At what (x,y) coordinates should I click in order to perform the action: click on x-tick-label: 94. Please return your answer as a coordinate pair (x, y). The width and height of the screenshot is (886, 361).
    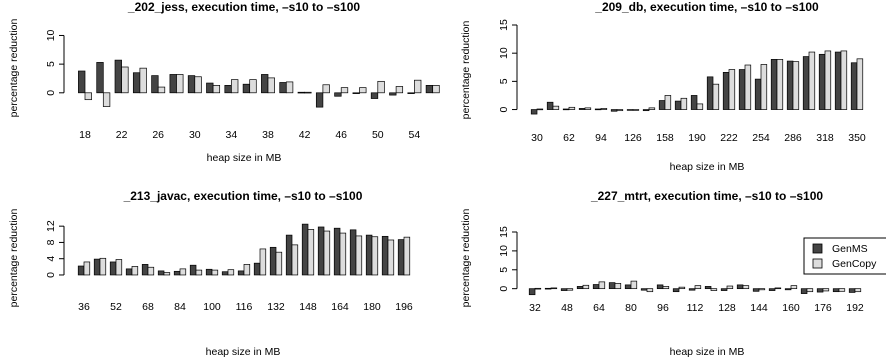
    Looking at the image, I should click on (601, 138).